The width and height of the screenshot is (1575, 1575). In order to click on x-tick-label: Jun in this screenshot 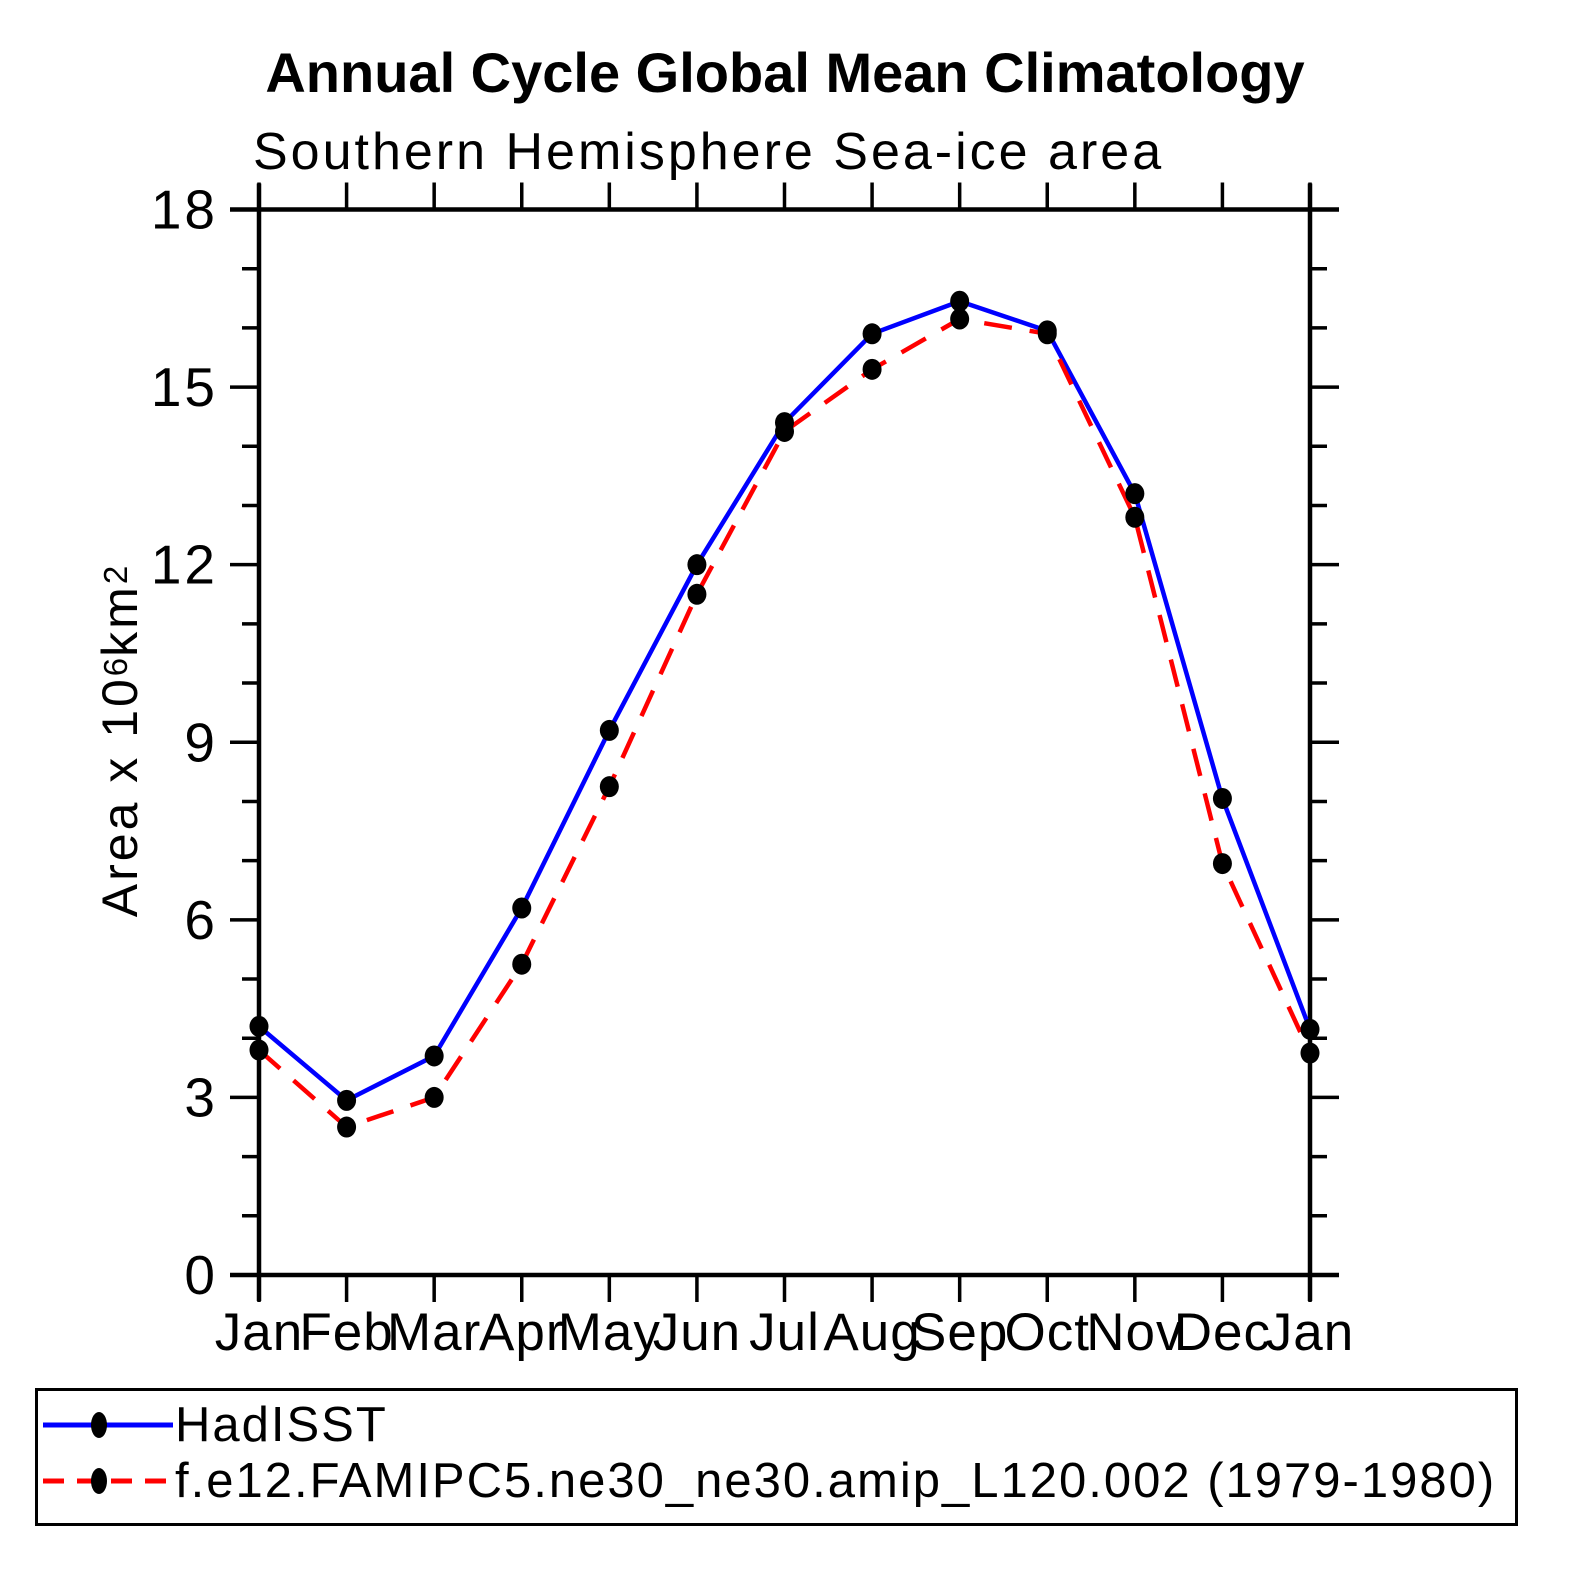, I will do `click(697, 1332)`.